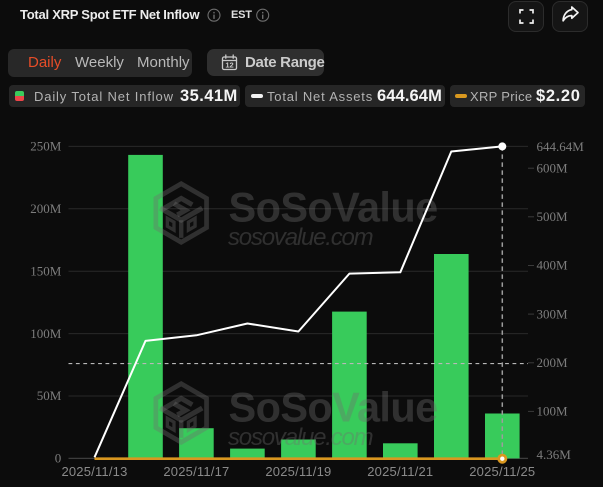 The height and width of the screenshot is (487, 603). I want to click on svg-text: 2025/11/25, so click(502, 471).